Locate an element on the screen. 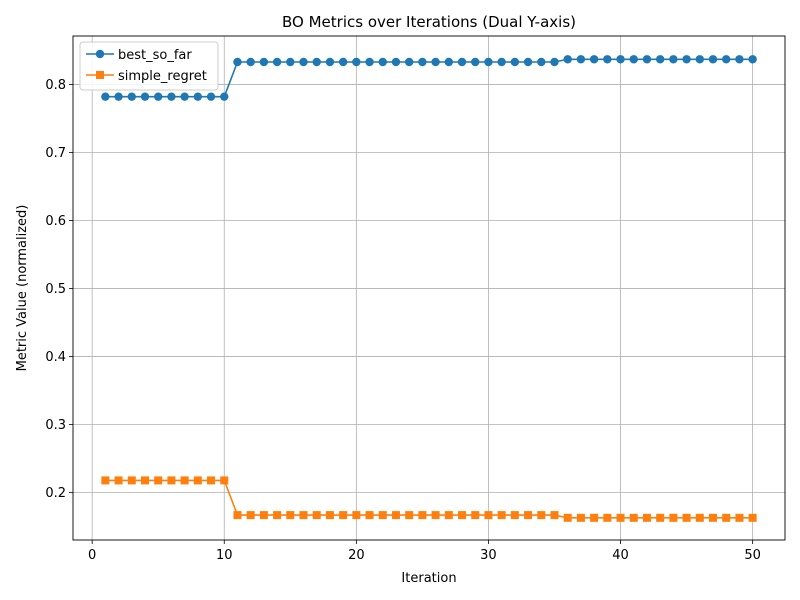 This screenshot has height=600, width=800. y-tick-label: 0.5 is located at coordinates (55, 289).